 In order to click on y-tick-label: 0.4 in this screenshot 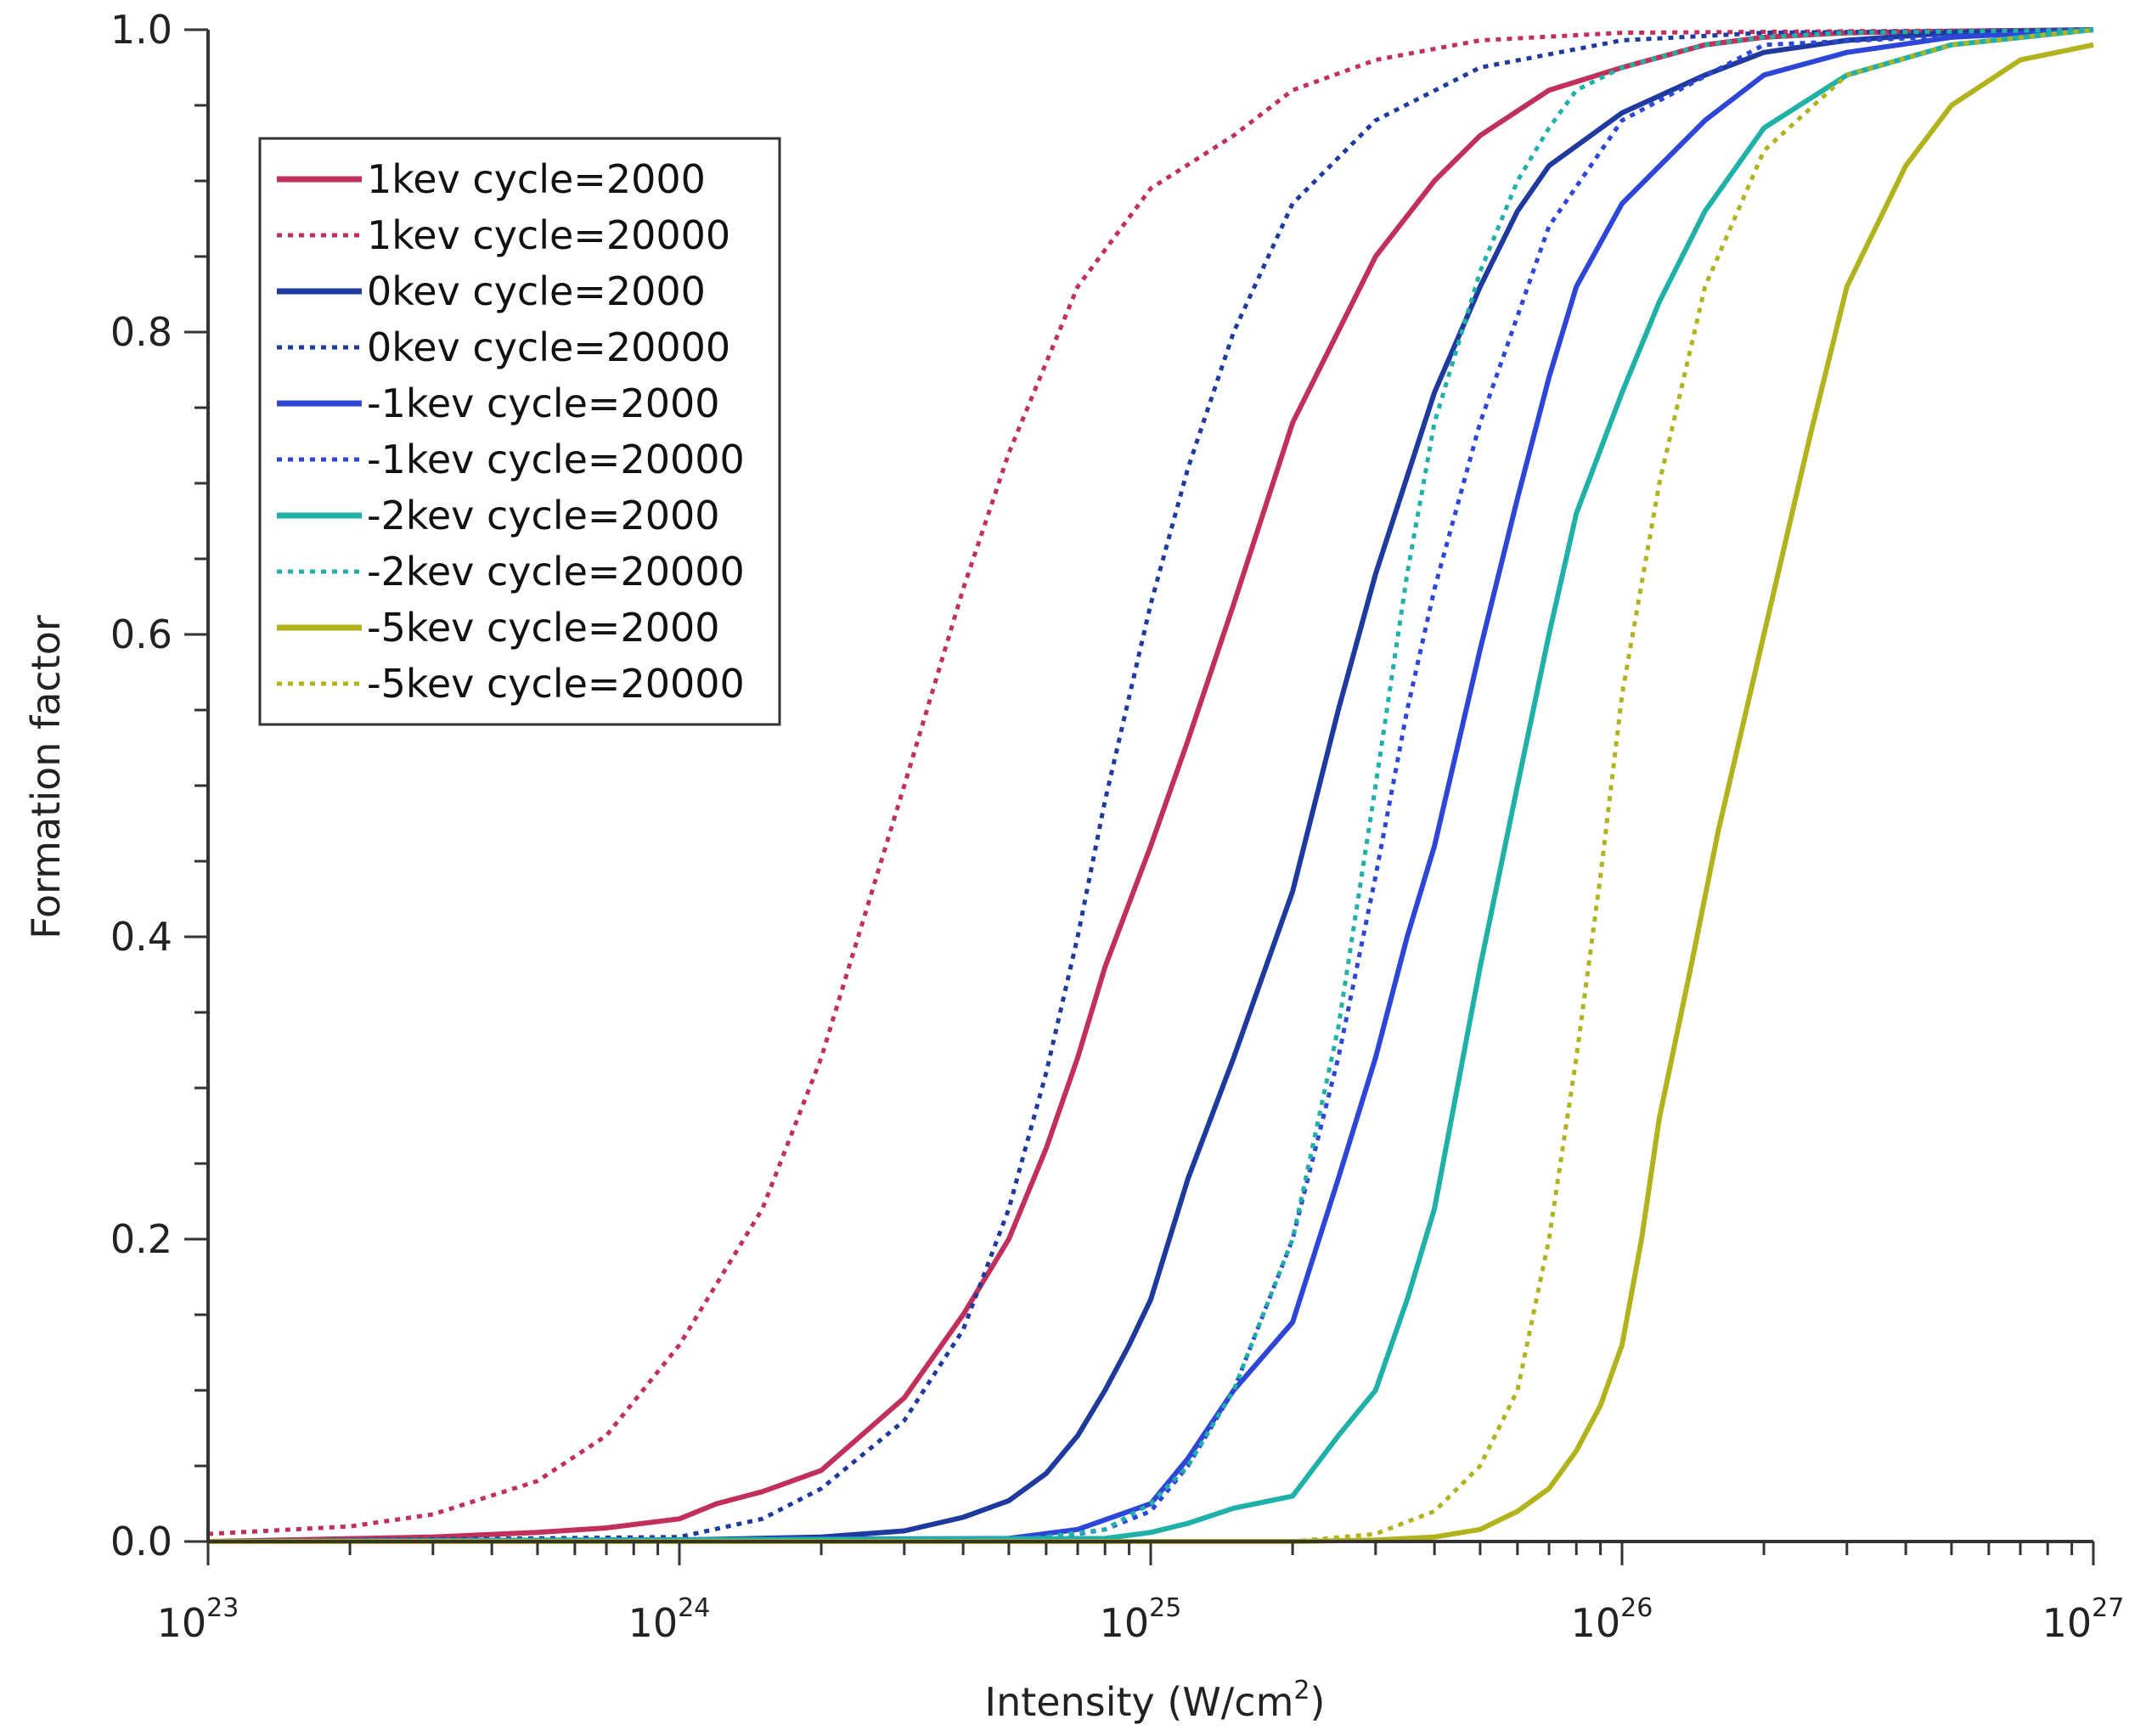, I will do `click(141, 937)`.